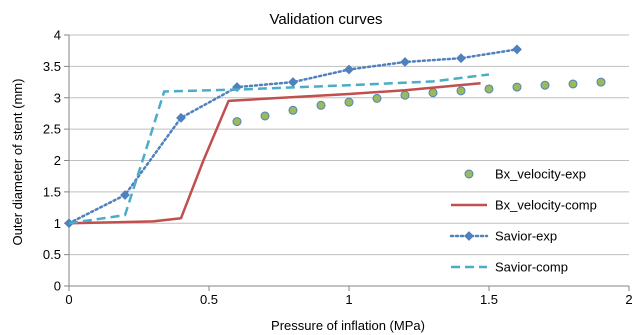 This screenshot has width=637, height=335. I want to click on legend-item: Bx_velocity-comp, so click(524, 205).